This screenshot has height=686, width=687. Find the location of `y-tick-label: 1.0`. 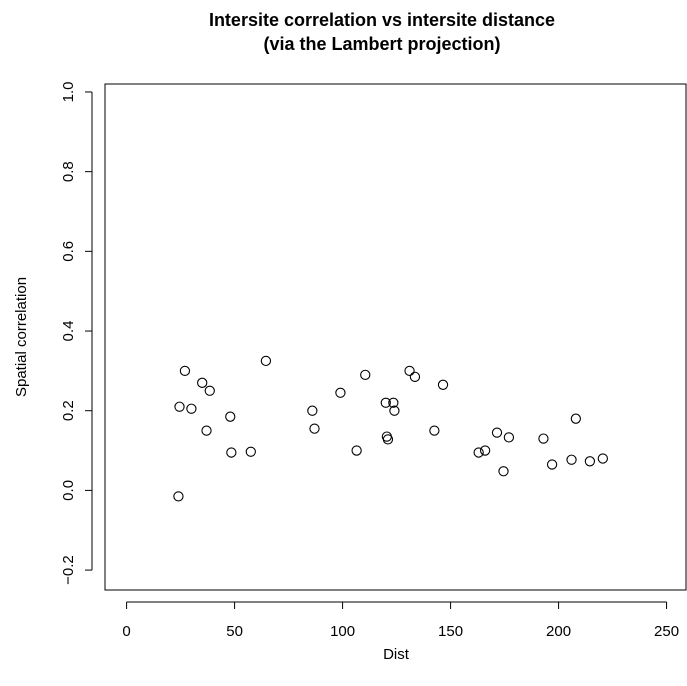

y-tick-label: 1.0 is located at coordinates (68, 92).